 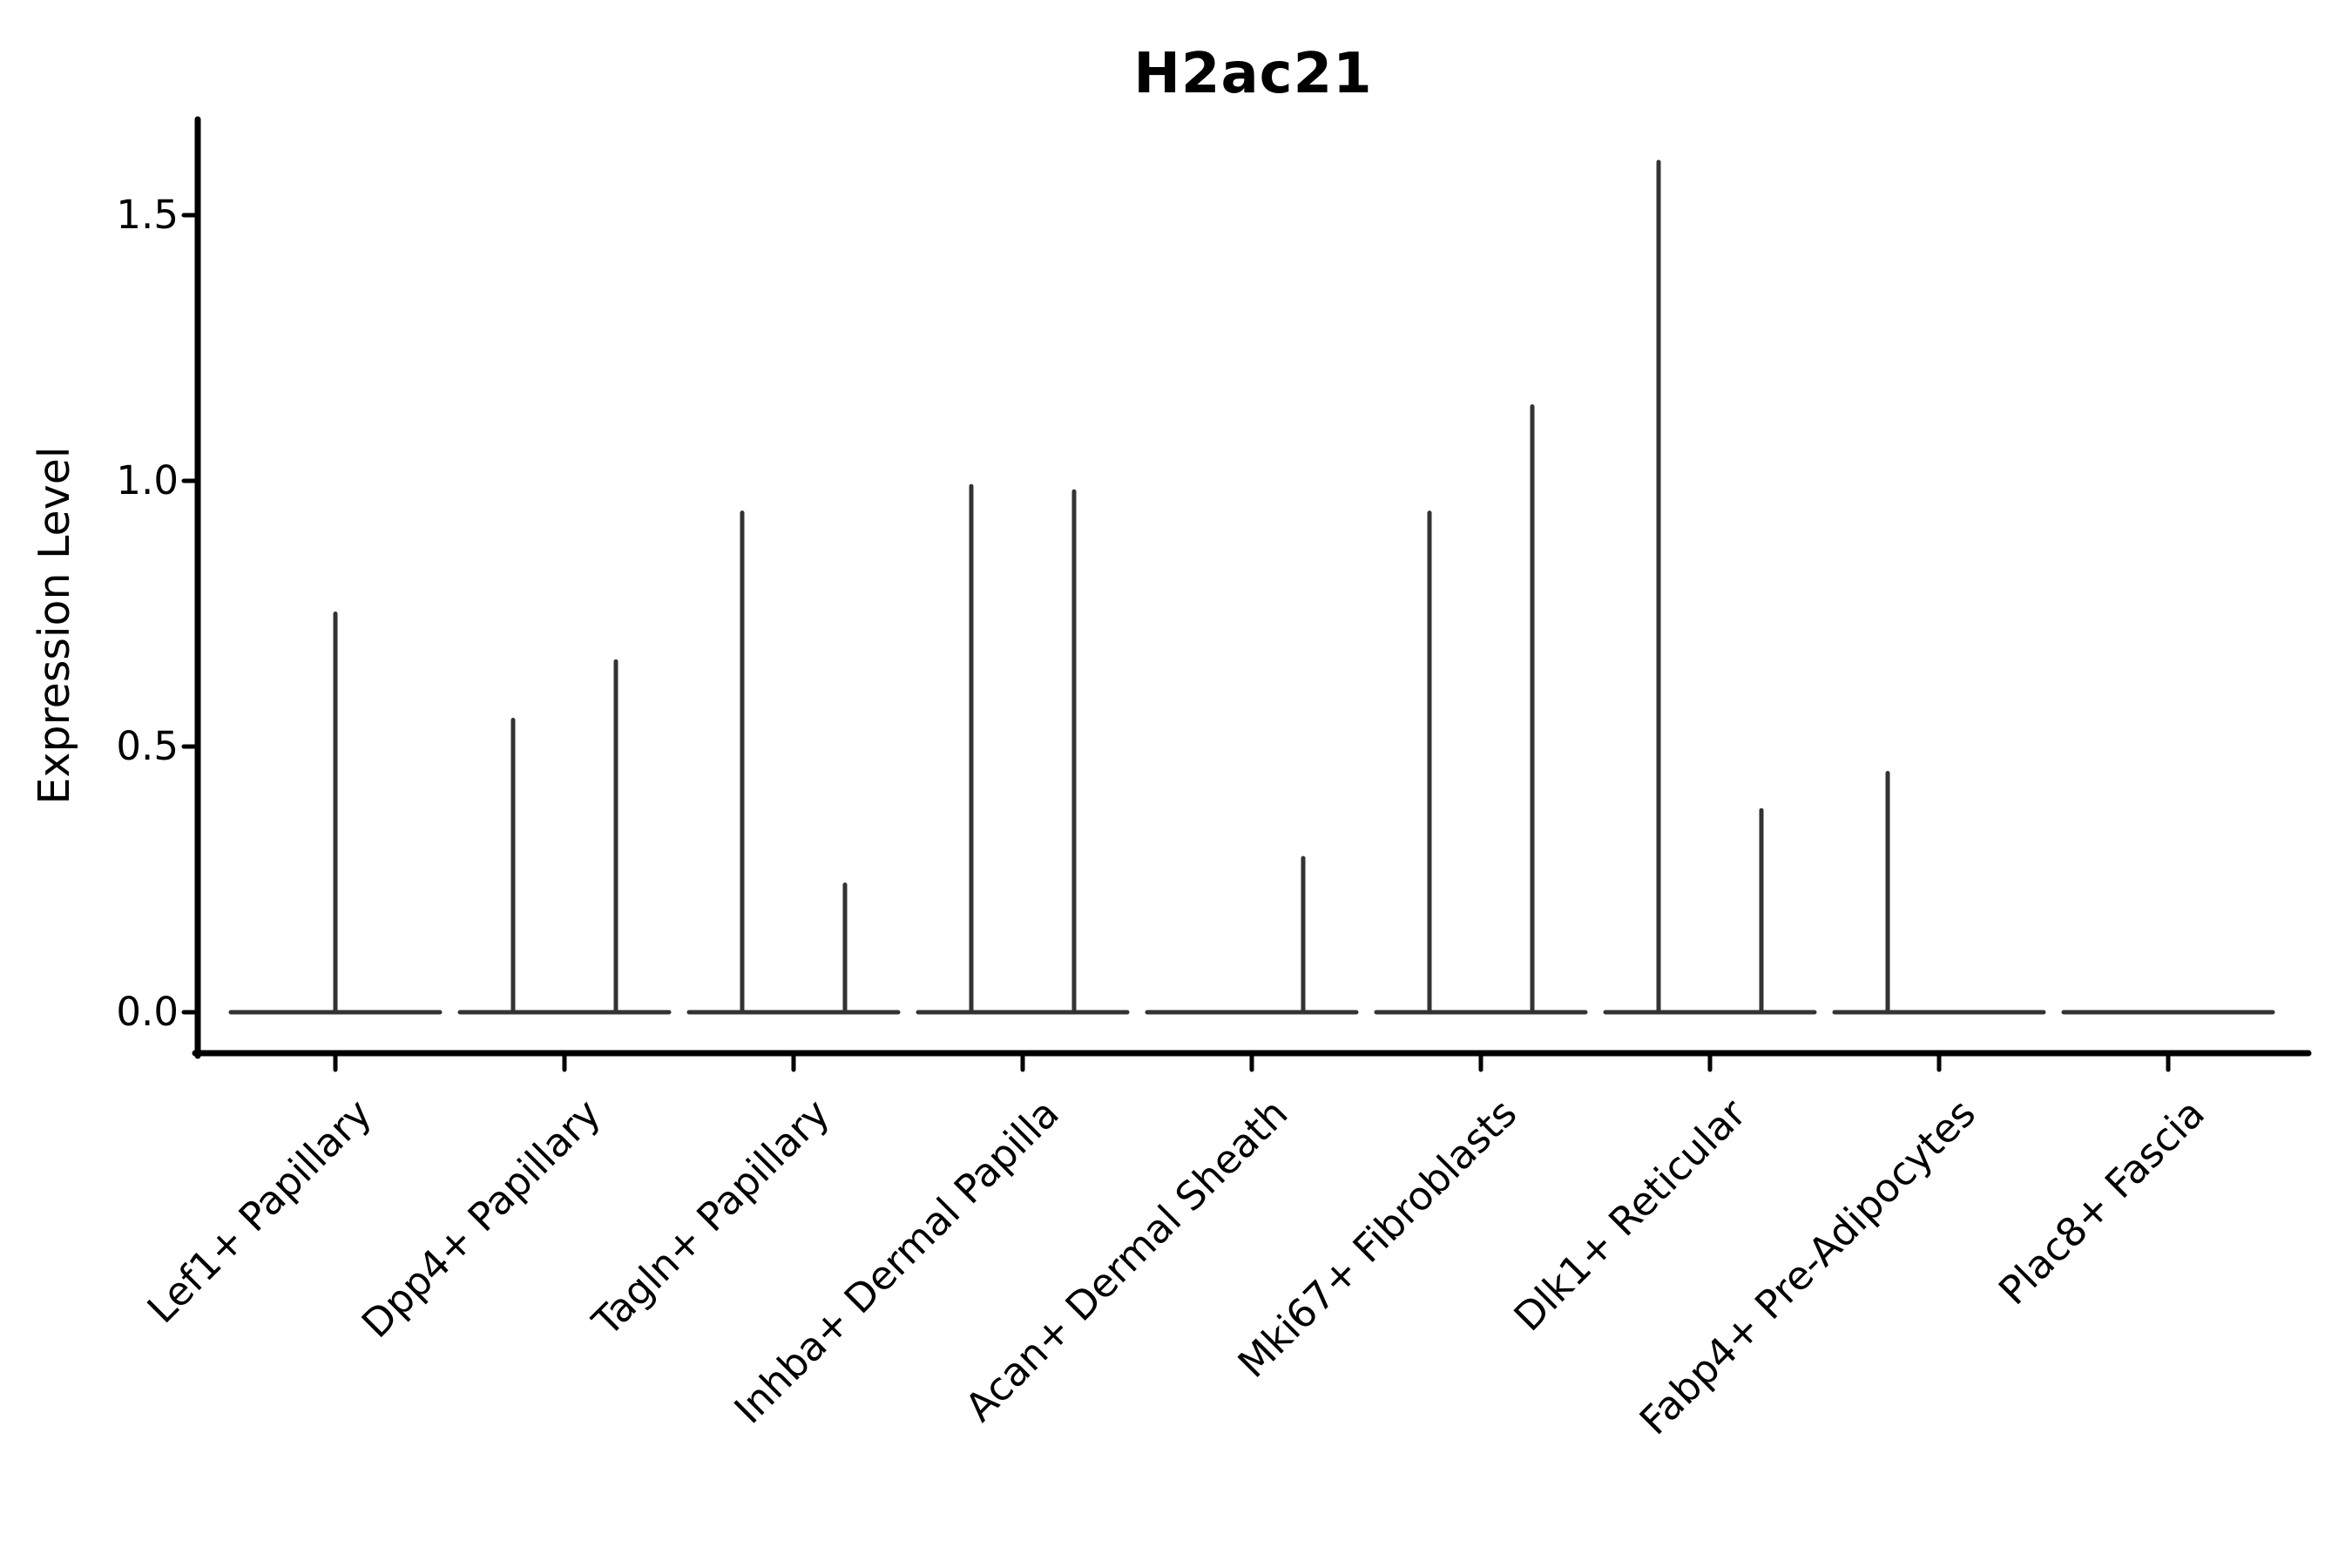 I want to click on y-tick-label: 1.5, so click(x=147, y=215).